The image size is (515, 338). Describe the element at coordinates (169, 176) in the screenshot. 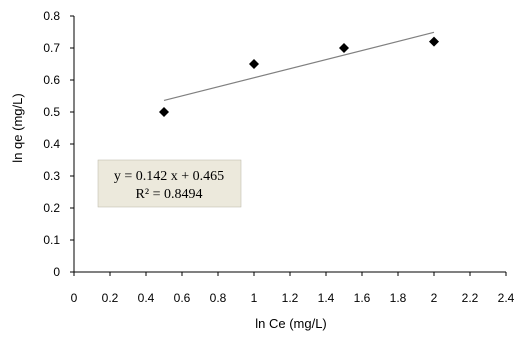

I see `equation-text: y = 0.142 x + 0.465` at that location.